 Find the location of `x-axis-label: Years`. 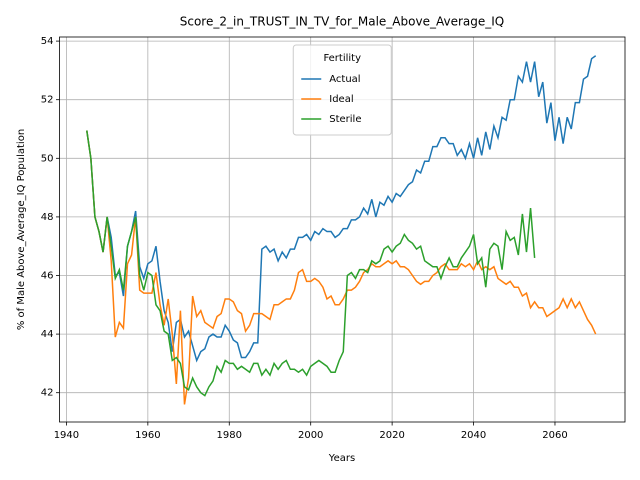

x-axis-label: Years is located at coordinates (341, 458).